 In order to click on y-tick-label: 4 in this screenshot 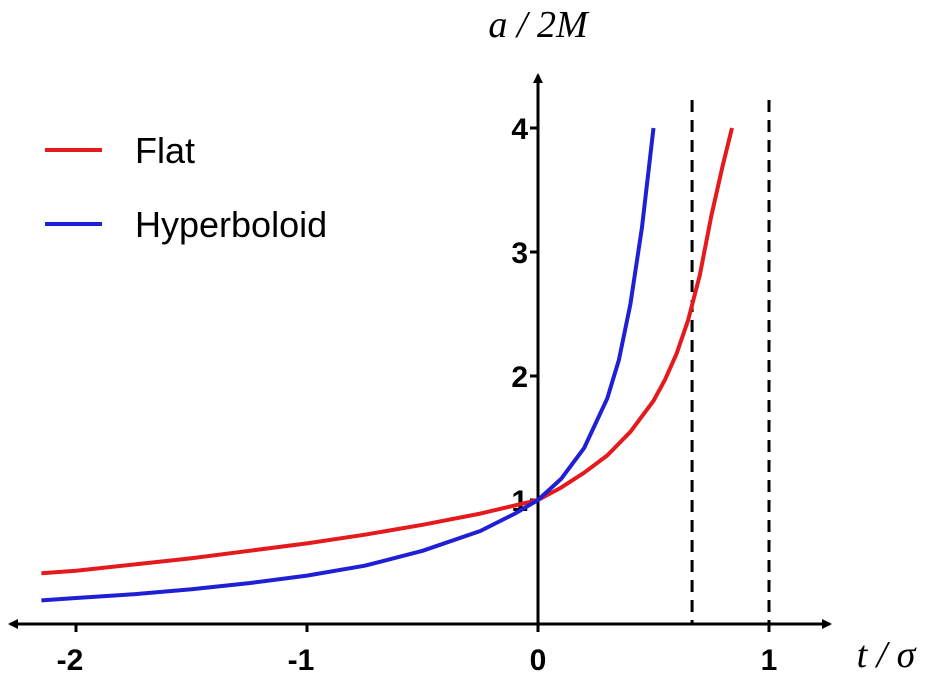, I will do `click(519, 129)`.